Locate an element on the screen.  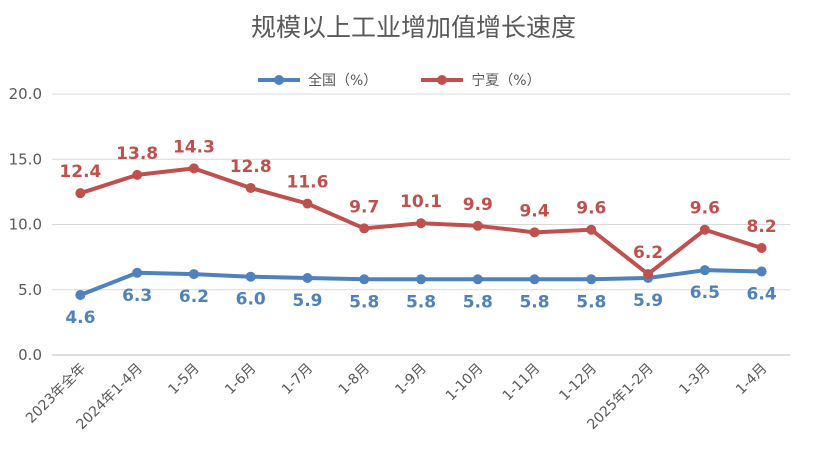
y-tick-label: 15.0 is located at coordinates (25, 159).